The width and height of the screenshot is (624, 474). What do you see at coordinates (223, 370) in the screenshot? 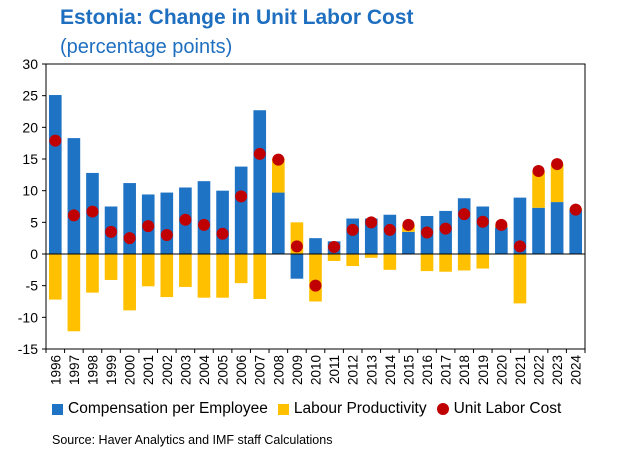
I see `x-tick-label: 2005` at bounding box center [223, 370].